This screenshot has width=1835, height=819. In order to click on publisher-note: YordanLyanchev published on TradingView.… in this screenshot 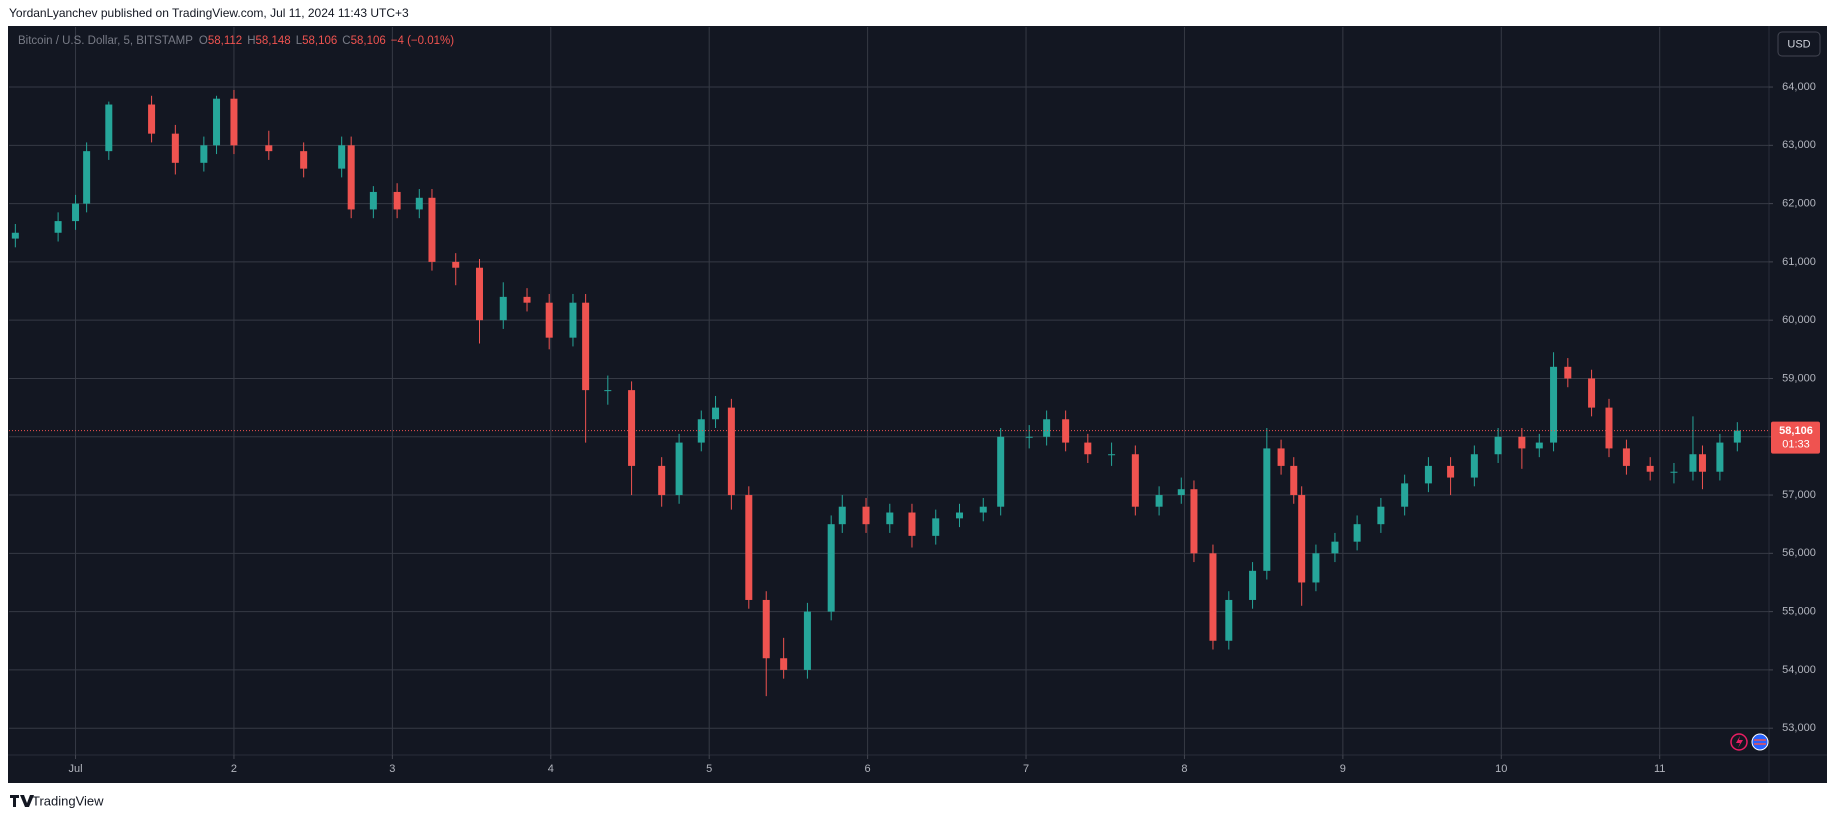, I will do `click(209, 13)`.